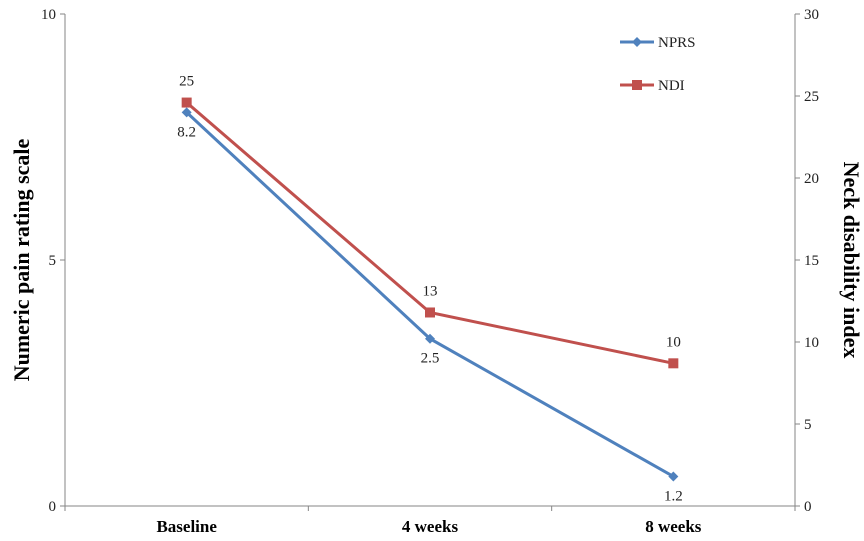 Image resolution: width=864 pixels, height=541 pixels. I want to click on legend-marker-ndi, so click(637, 85).